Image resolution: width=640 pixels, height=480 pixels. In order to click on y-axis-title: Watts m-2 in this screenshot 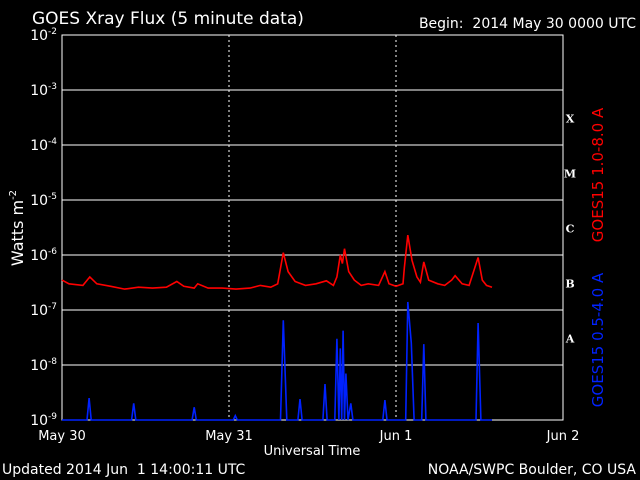, I will do `click(17, 228)`.